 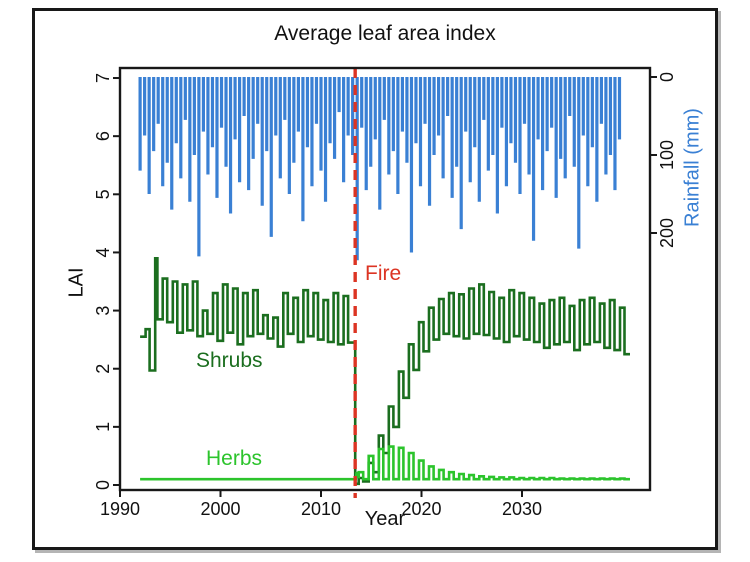 I want to click on y-left-tick-label: 2, so click(x=103, y=369).